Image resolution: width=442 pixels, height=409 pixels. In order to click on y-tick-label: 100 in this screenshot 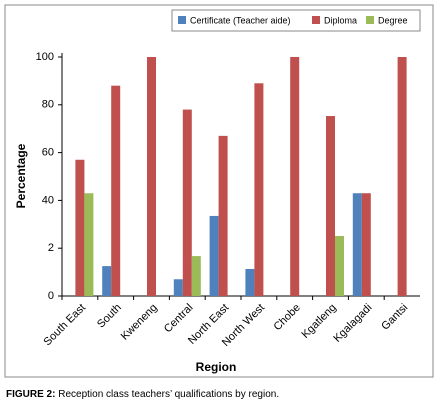, I will do `click(45, 57)`.